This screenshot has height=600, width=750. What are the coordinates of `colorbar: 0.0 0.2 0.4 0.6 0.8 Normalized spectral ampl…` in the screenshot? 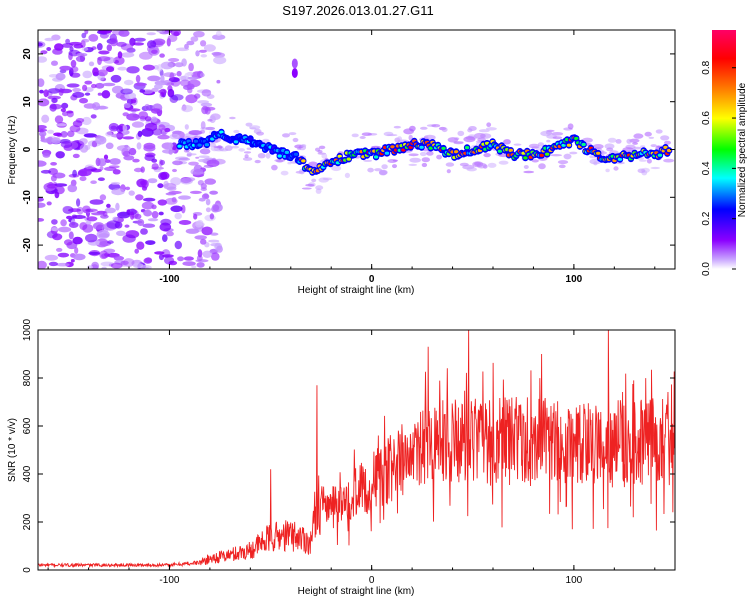 It's located at (724, 153).